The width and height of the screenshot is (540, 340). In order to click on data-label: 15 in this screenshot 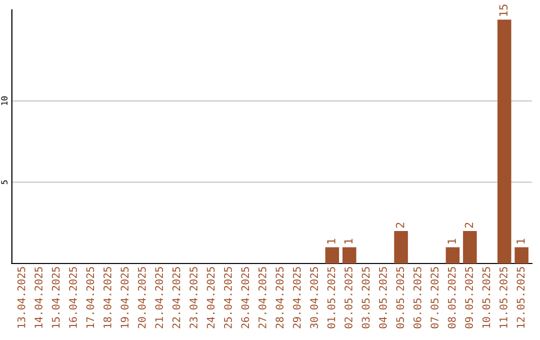, I will do `click(503, 10)`.